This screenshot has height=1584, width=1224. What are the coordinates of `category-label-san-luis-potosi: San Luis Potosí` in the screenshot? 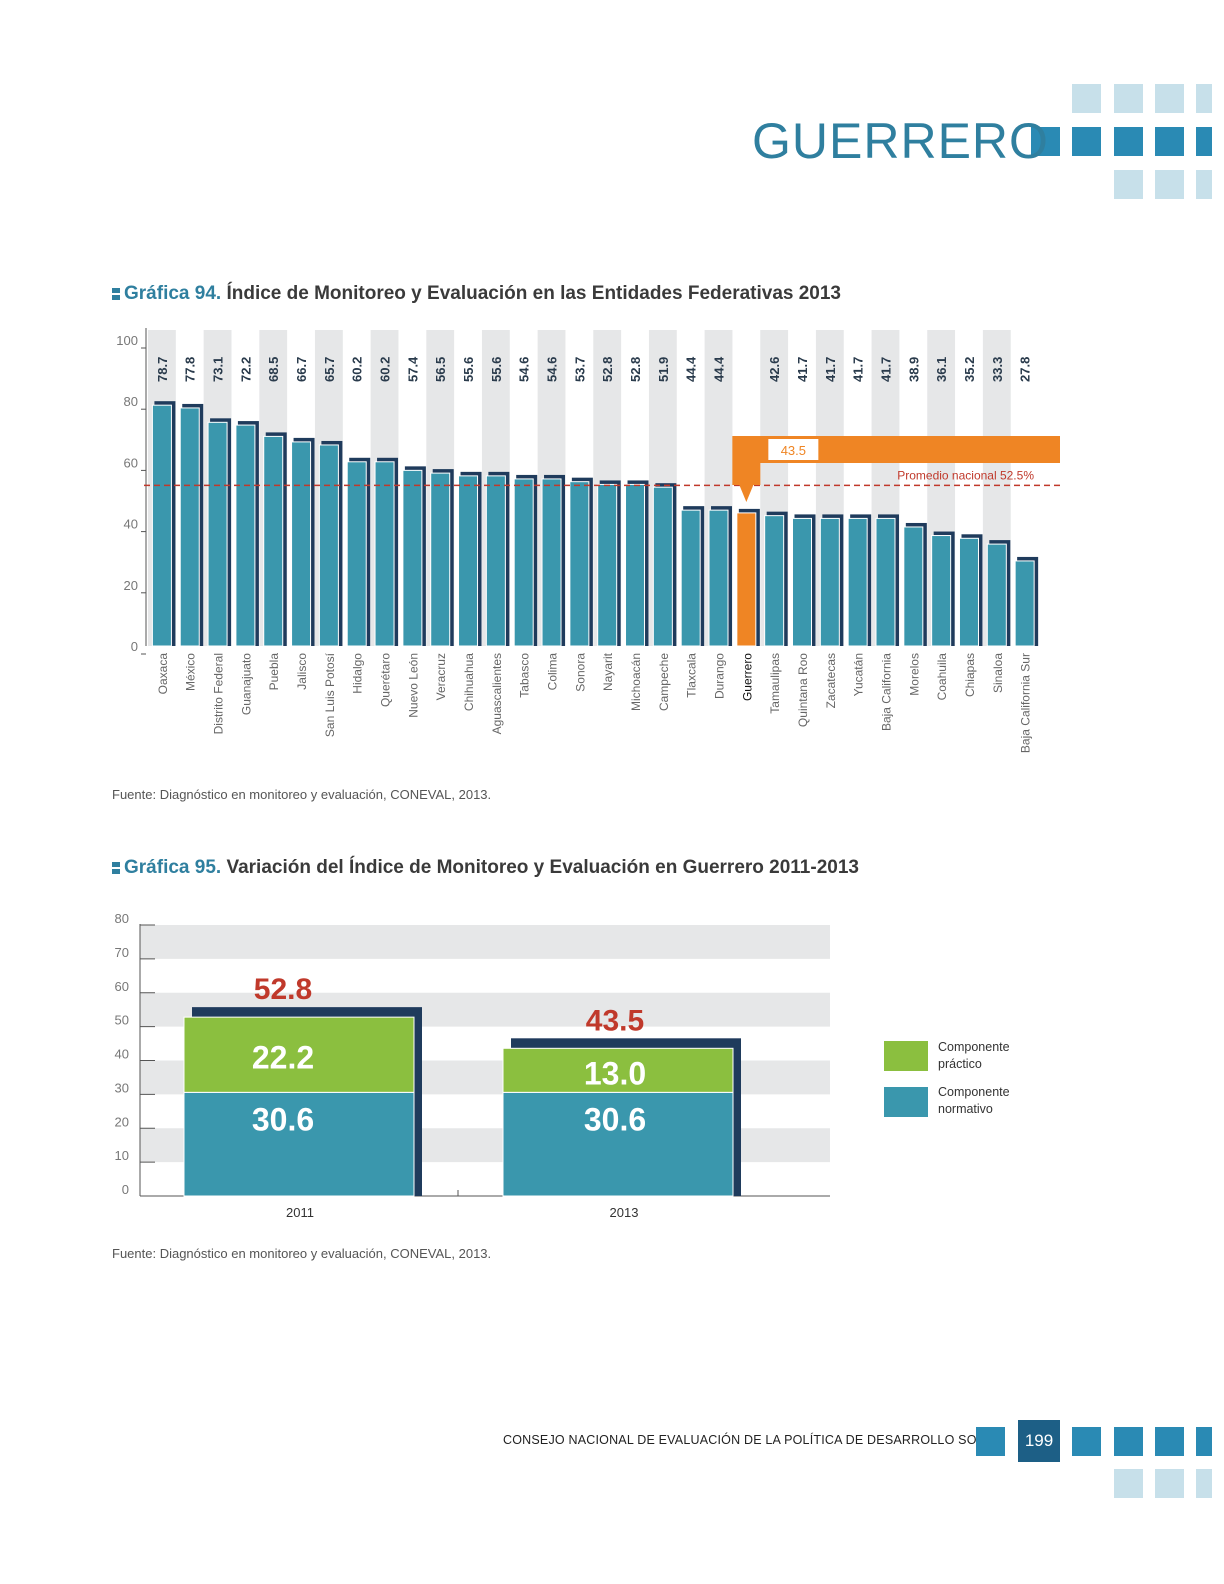 It's located at (330, 694).